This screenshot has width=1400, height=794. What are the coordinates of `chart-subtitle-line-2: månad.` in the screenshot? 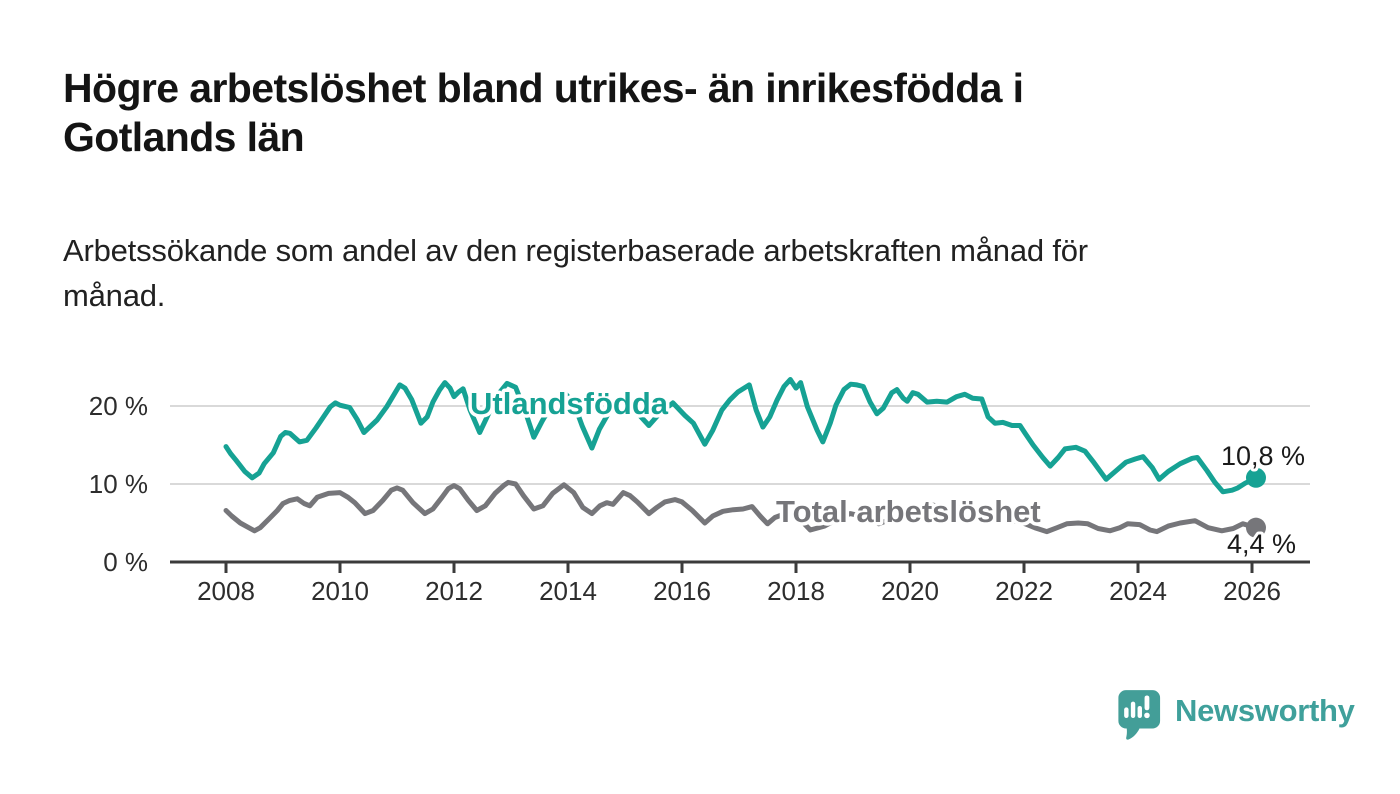 It's located at (114, 295).